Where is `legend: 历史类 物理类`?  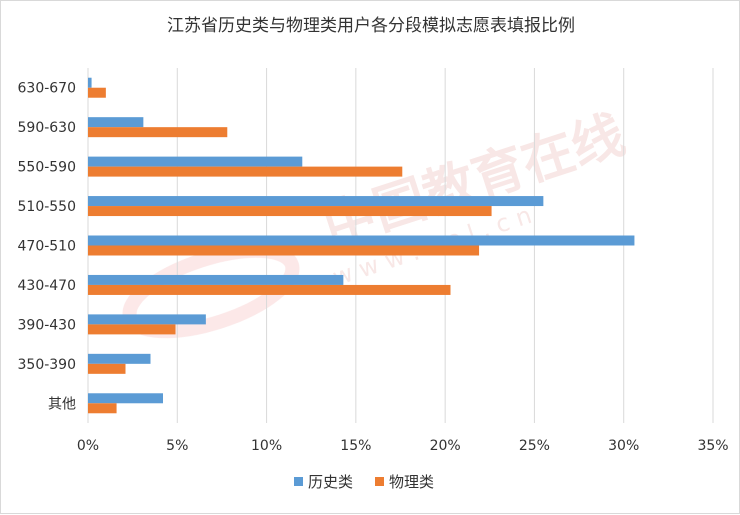 legend: 历史类 物理类 is located at coordinates (364, 482).